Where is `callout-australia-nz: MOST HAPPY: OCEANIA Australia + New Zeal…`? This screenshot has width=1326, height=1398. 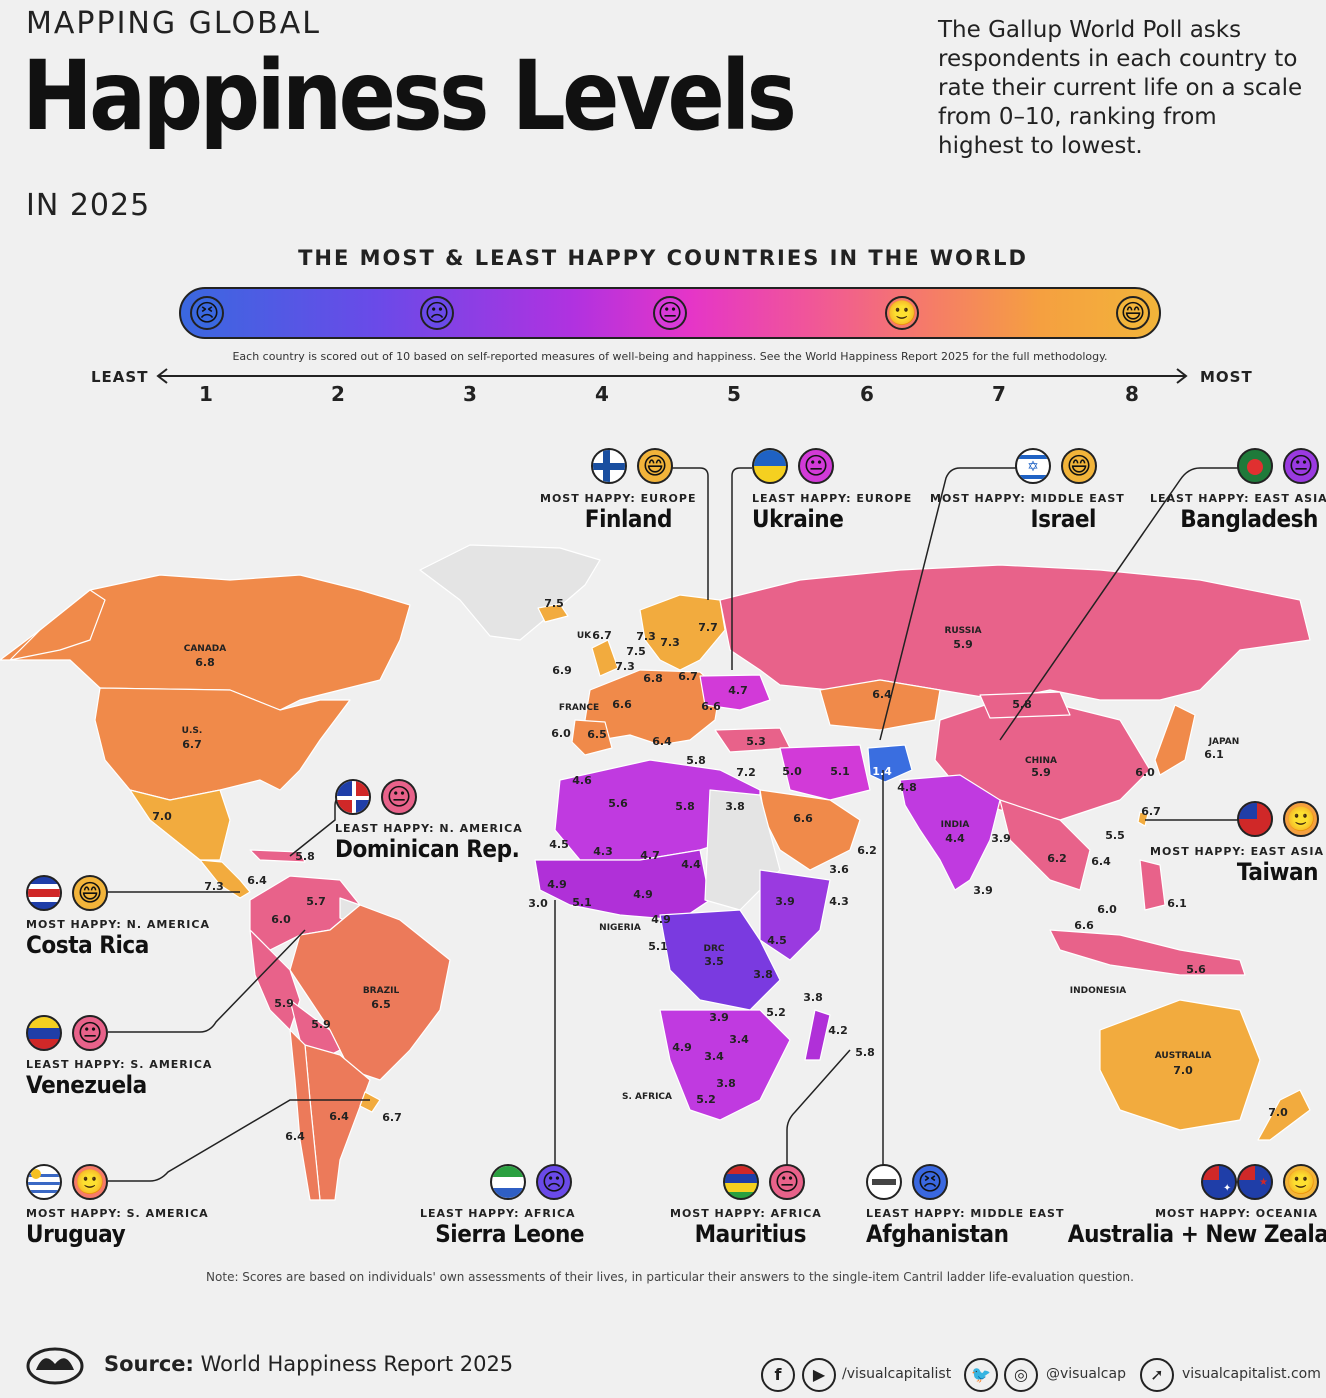 callout-australia-nz: MOST HAPPY: OCEANIA Australia + New Zeal… is located at coordinates (1183, 1227).